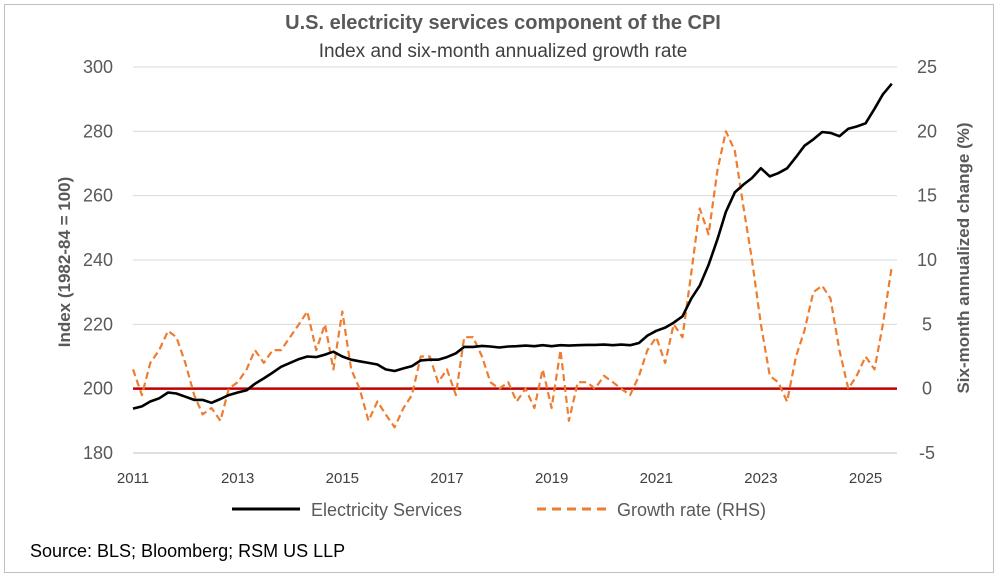  Describe the element at coordinates (927, 67) in the screenshot. I see `right-tick-25: 25` at that location.